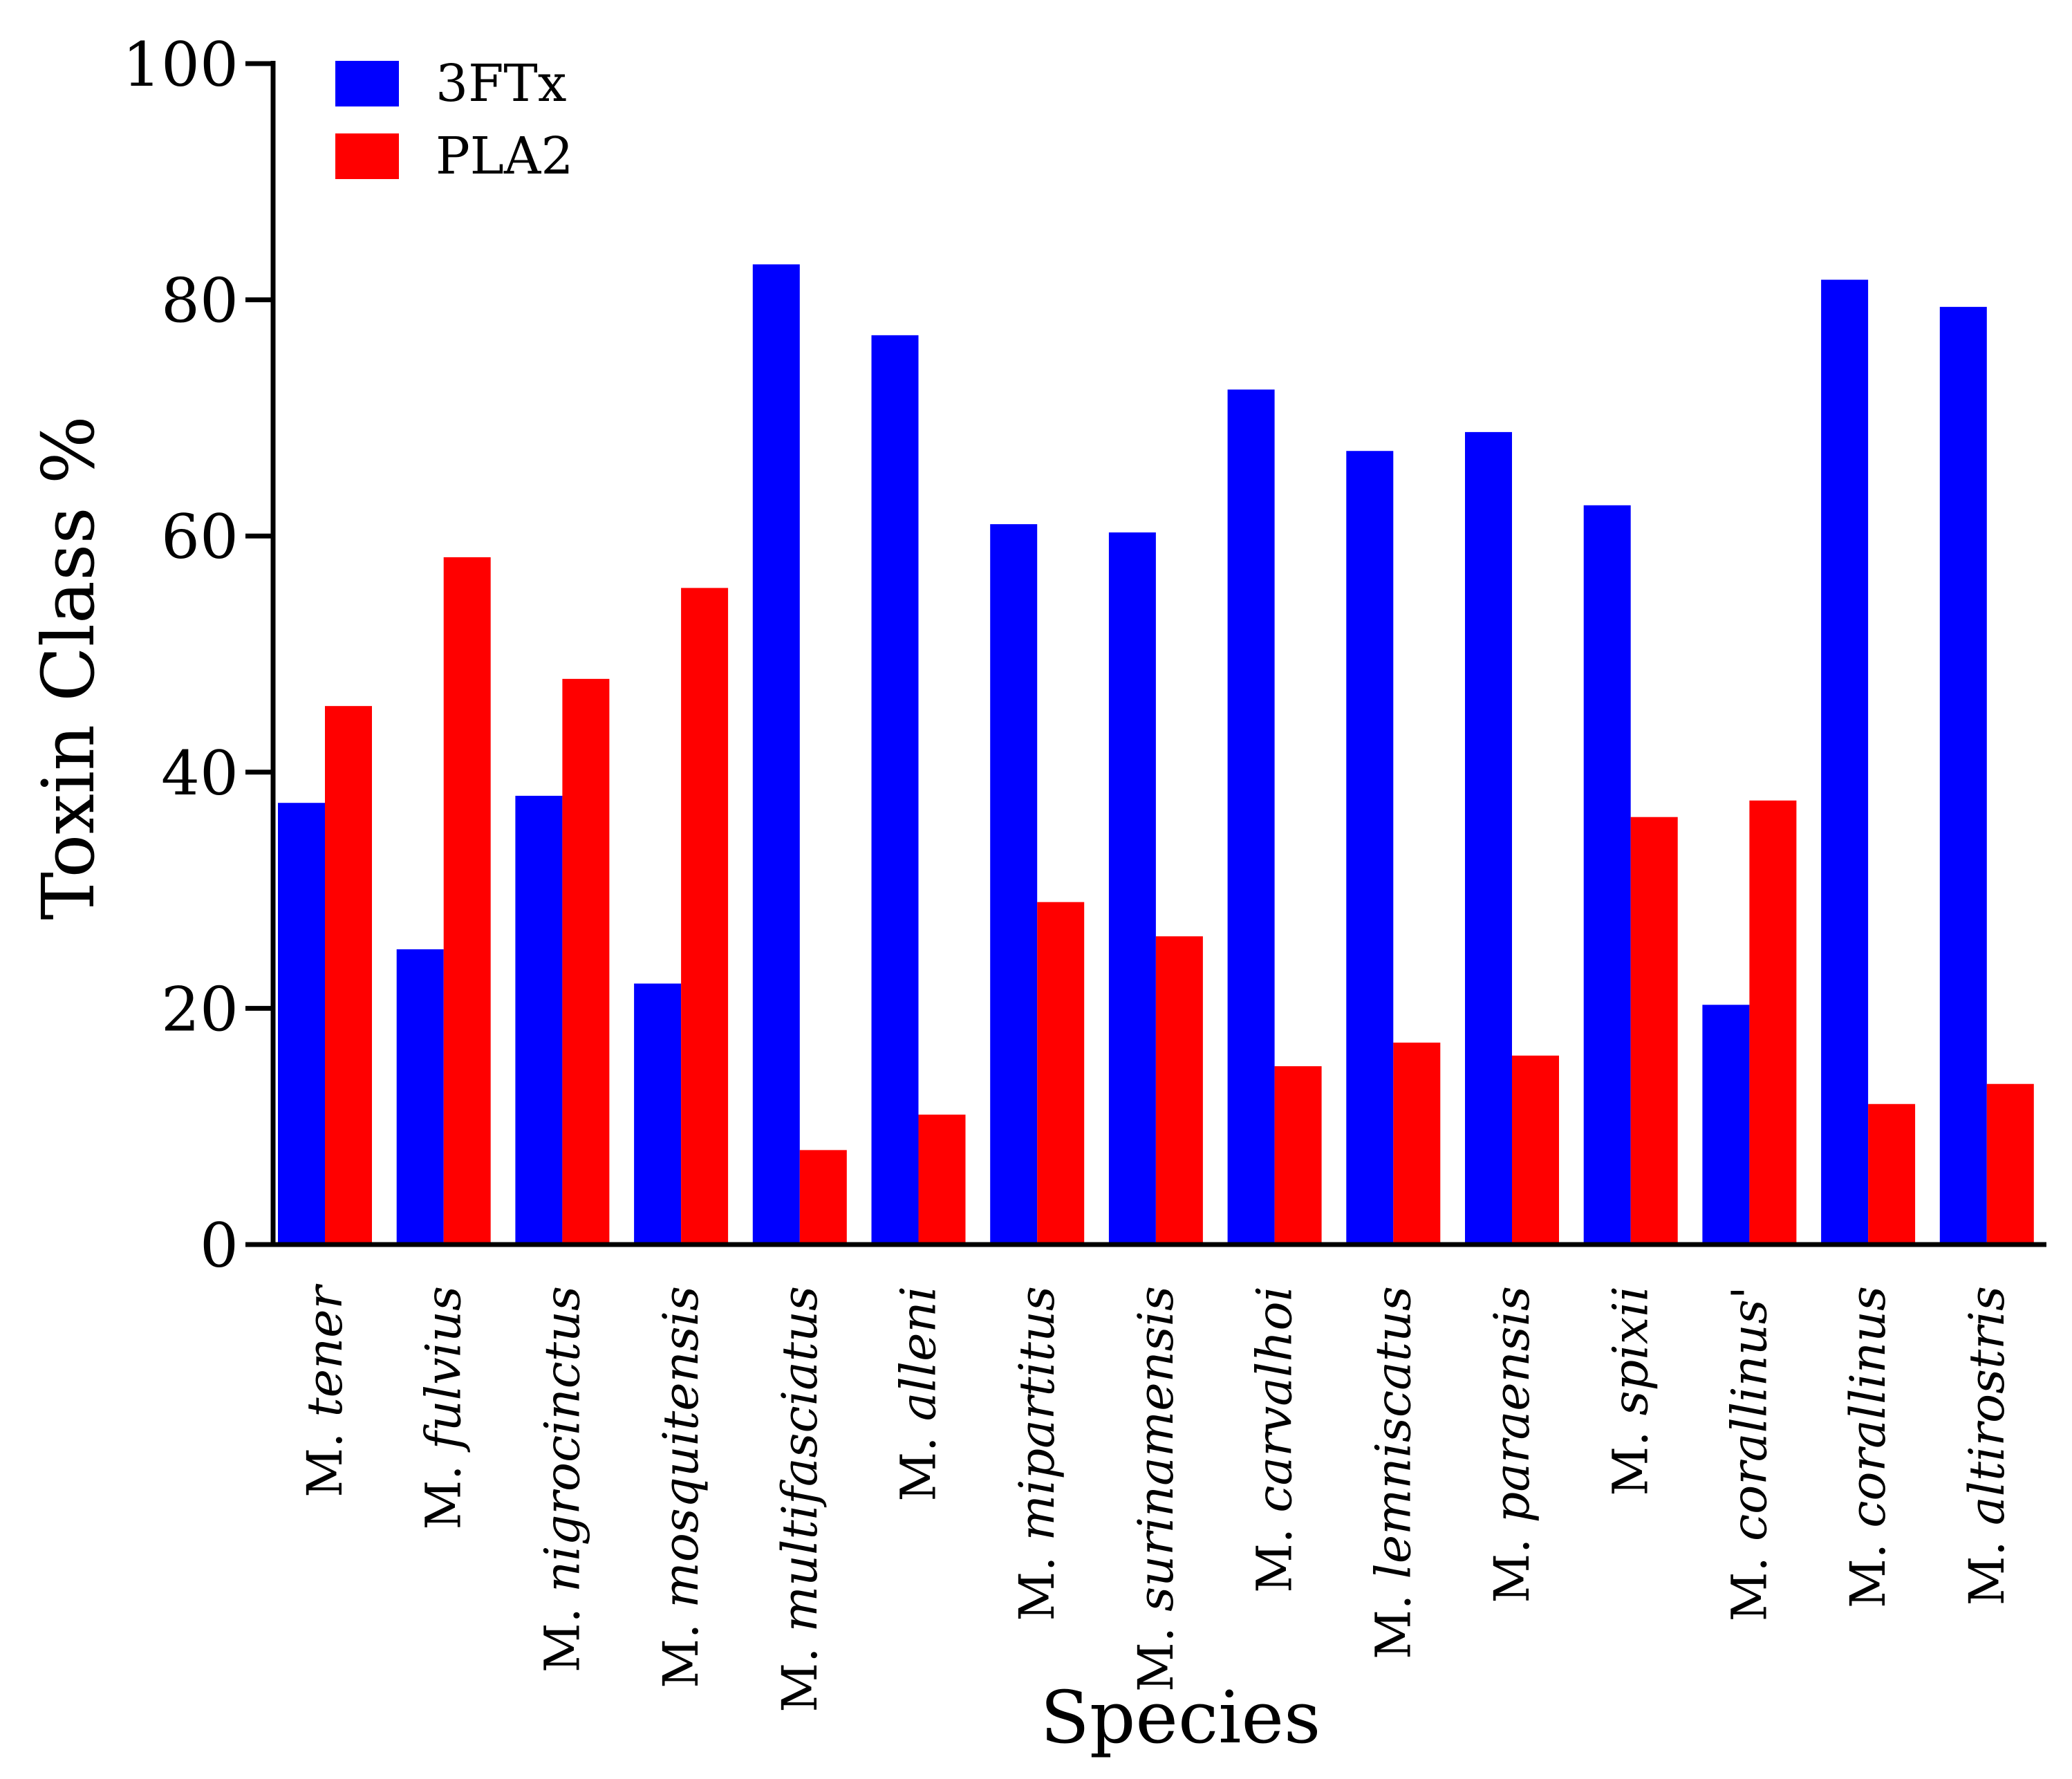 The height and width of the screenshot is (1779, 2072). I want to click on y-tick-label: 60, so click(200, 536).